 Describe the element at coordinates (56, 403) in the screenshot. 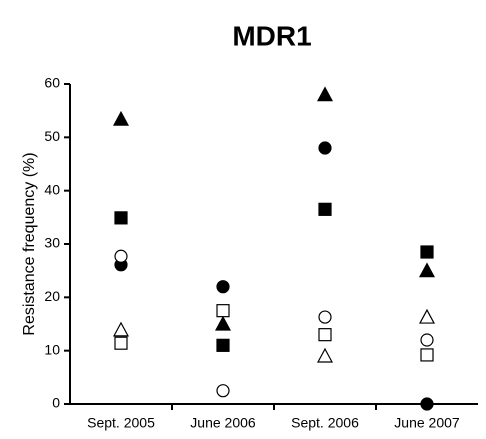

I see `y-tick-label: 0` at that location.